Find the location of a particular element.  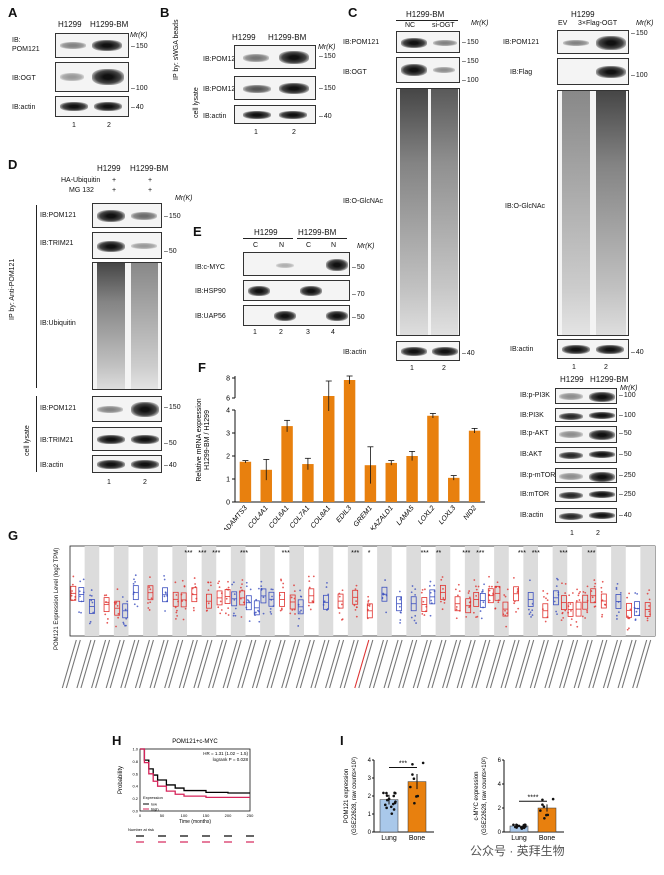

f-xtick-label: LAMA5 is located at coordinates (405, 516).